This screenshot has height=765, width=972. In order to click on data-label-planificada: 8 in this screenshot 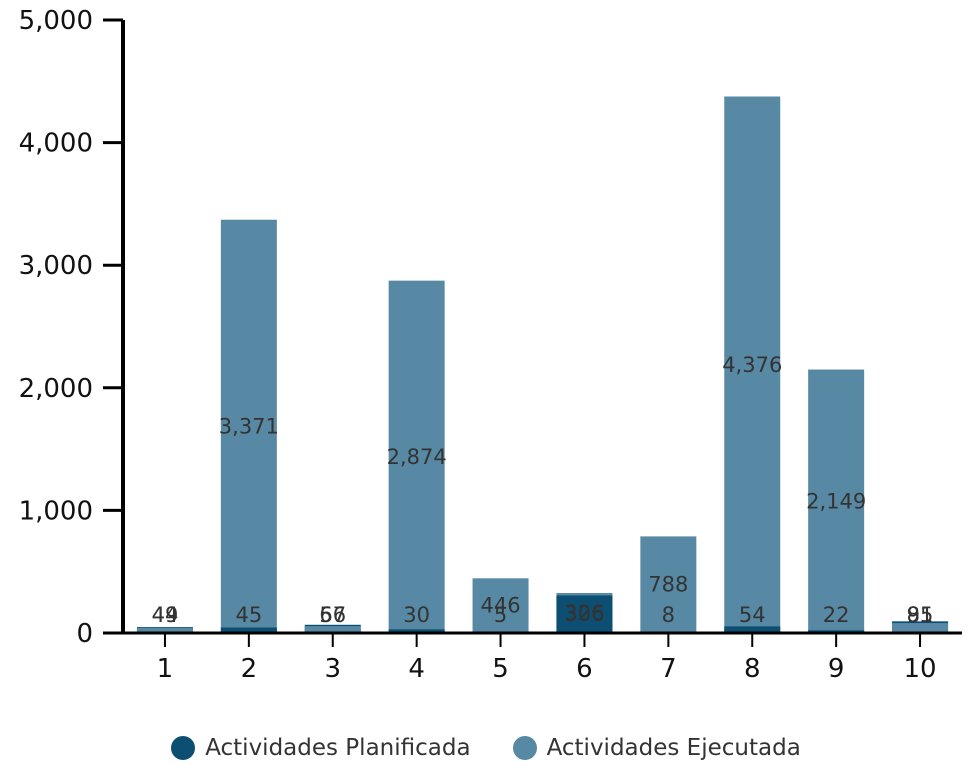, I will do `click(668, 615)`.